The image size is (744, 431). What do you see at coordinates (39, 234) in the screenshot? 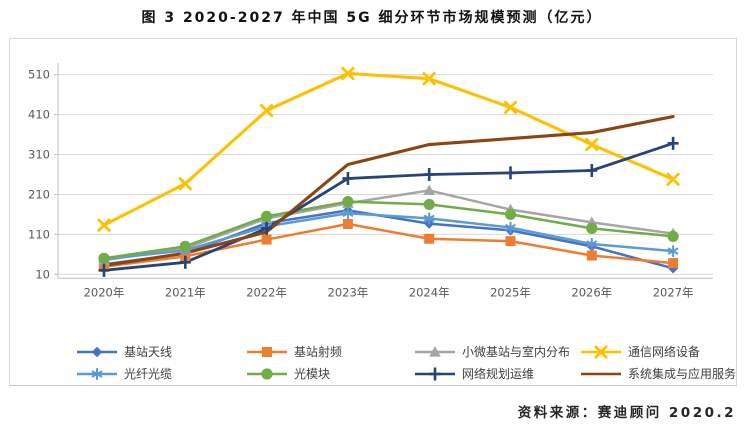
I see `y-tick-label: 110` at bounding box center [39, 234].